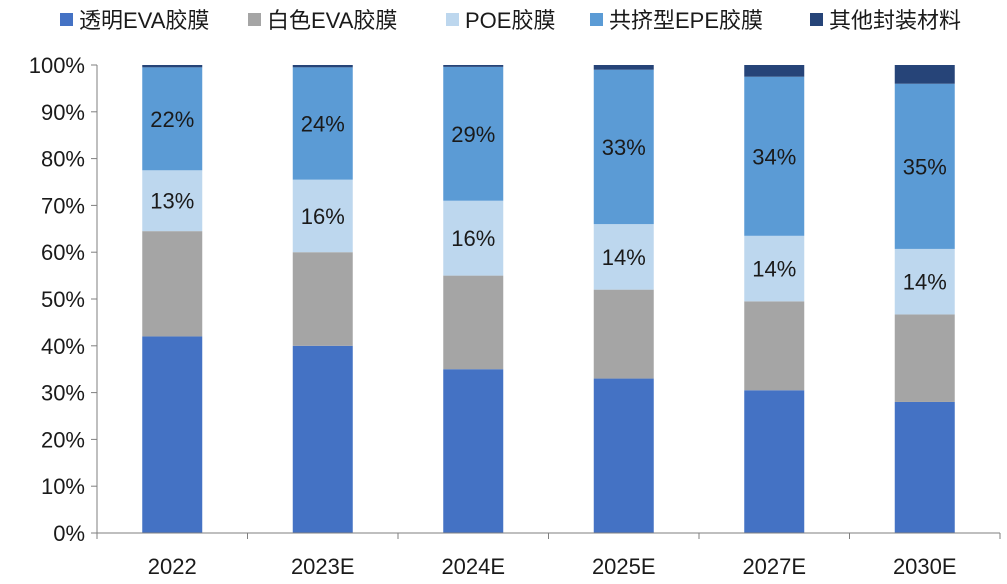 The image size is (1007, 584). I want to click on legend-label-transparent-eva: 透明EVA胶膜, so click(144, 20).